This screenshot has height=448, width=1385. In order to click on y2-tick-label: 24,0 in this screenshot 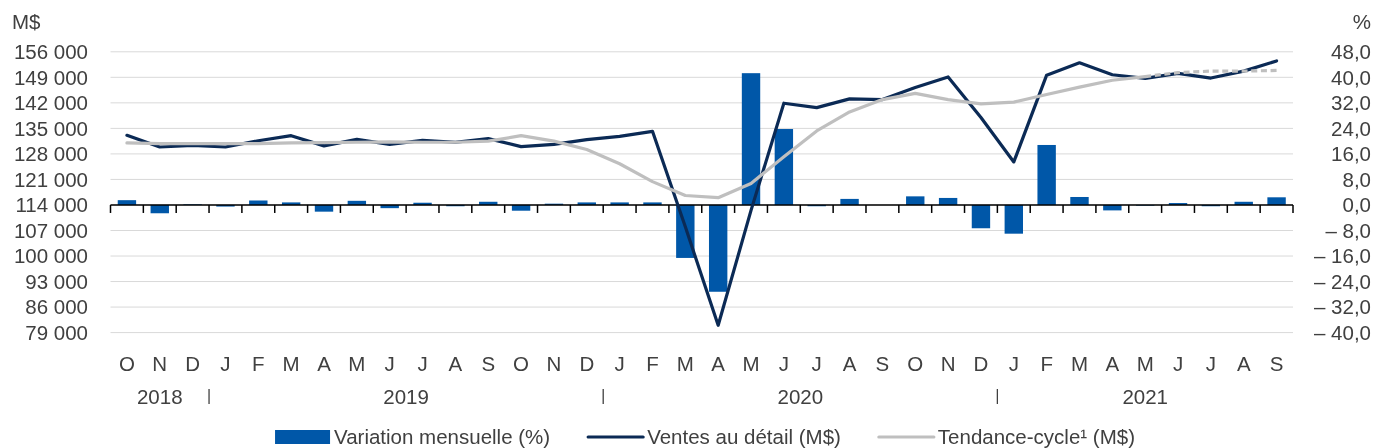, I will do `click(1351, 128)`.